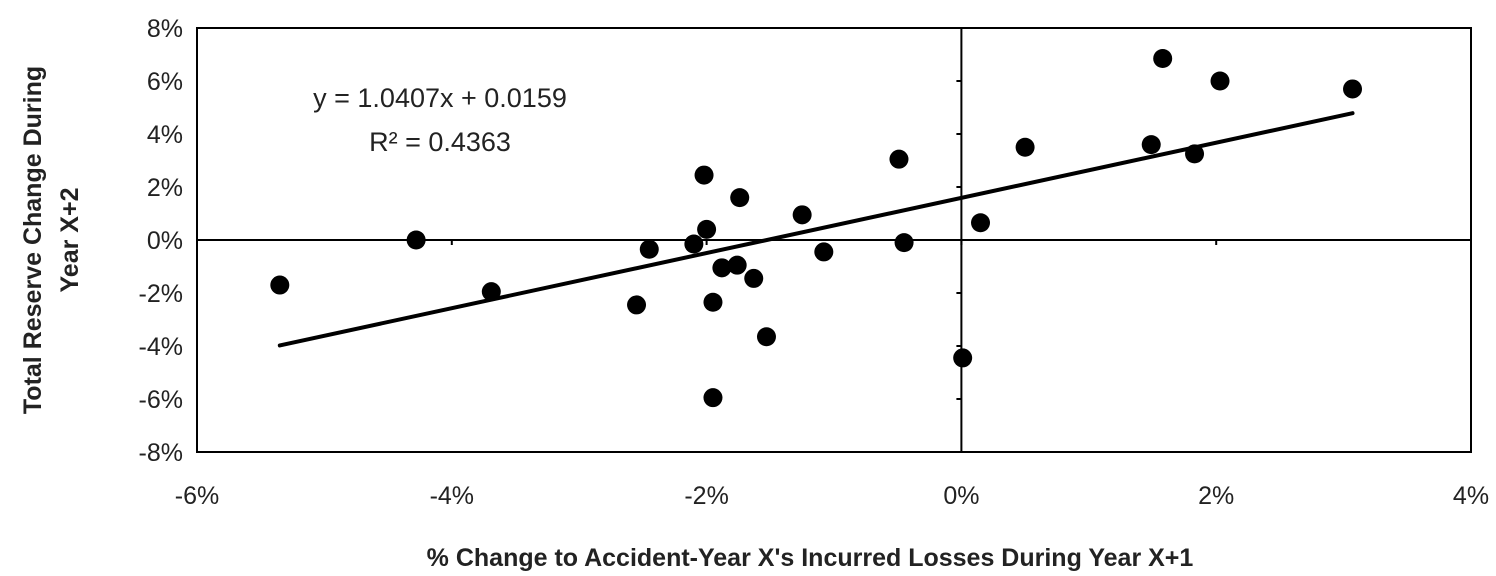 Image resolution: width=1496 pixels, height=576 pixels. Describe the element at coordinates (161, 347) in the screenshot. I see `y-tick-label: -4%` at that location.